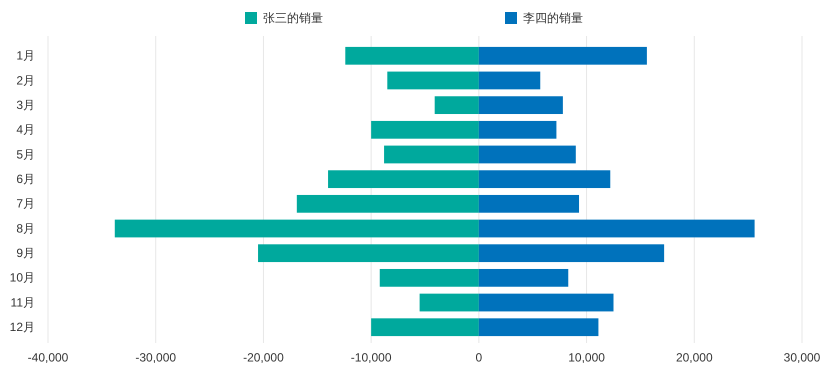  I want to click on legend-label: 李四的销量, so click(553, 18).